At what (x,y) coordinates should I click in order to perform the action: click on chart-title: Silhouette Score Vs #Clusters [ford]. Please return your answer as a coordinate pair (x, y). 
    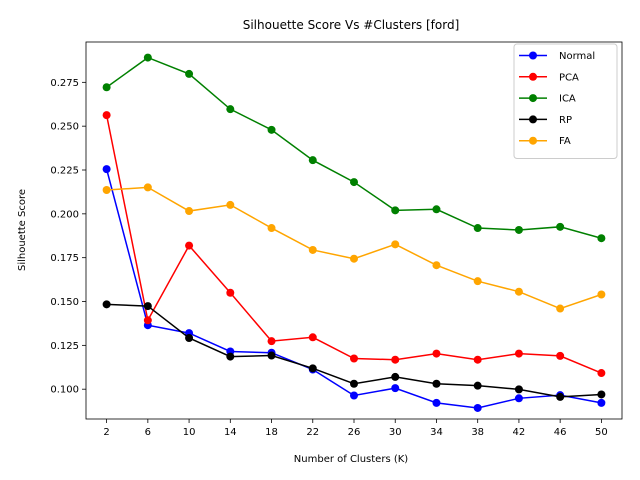
    Looking at the image, I should click on (351, 25).